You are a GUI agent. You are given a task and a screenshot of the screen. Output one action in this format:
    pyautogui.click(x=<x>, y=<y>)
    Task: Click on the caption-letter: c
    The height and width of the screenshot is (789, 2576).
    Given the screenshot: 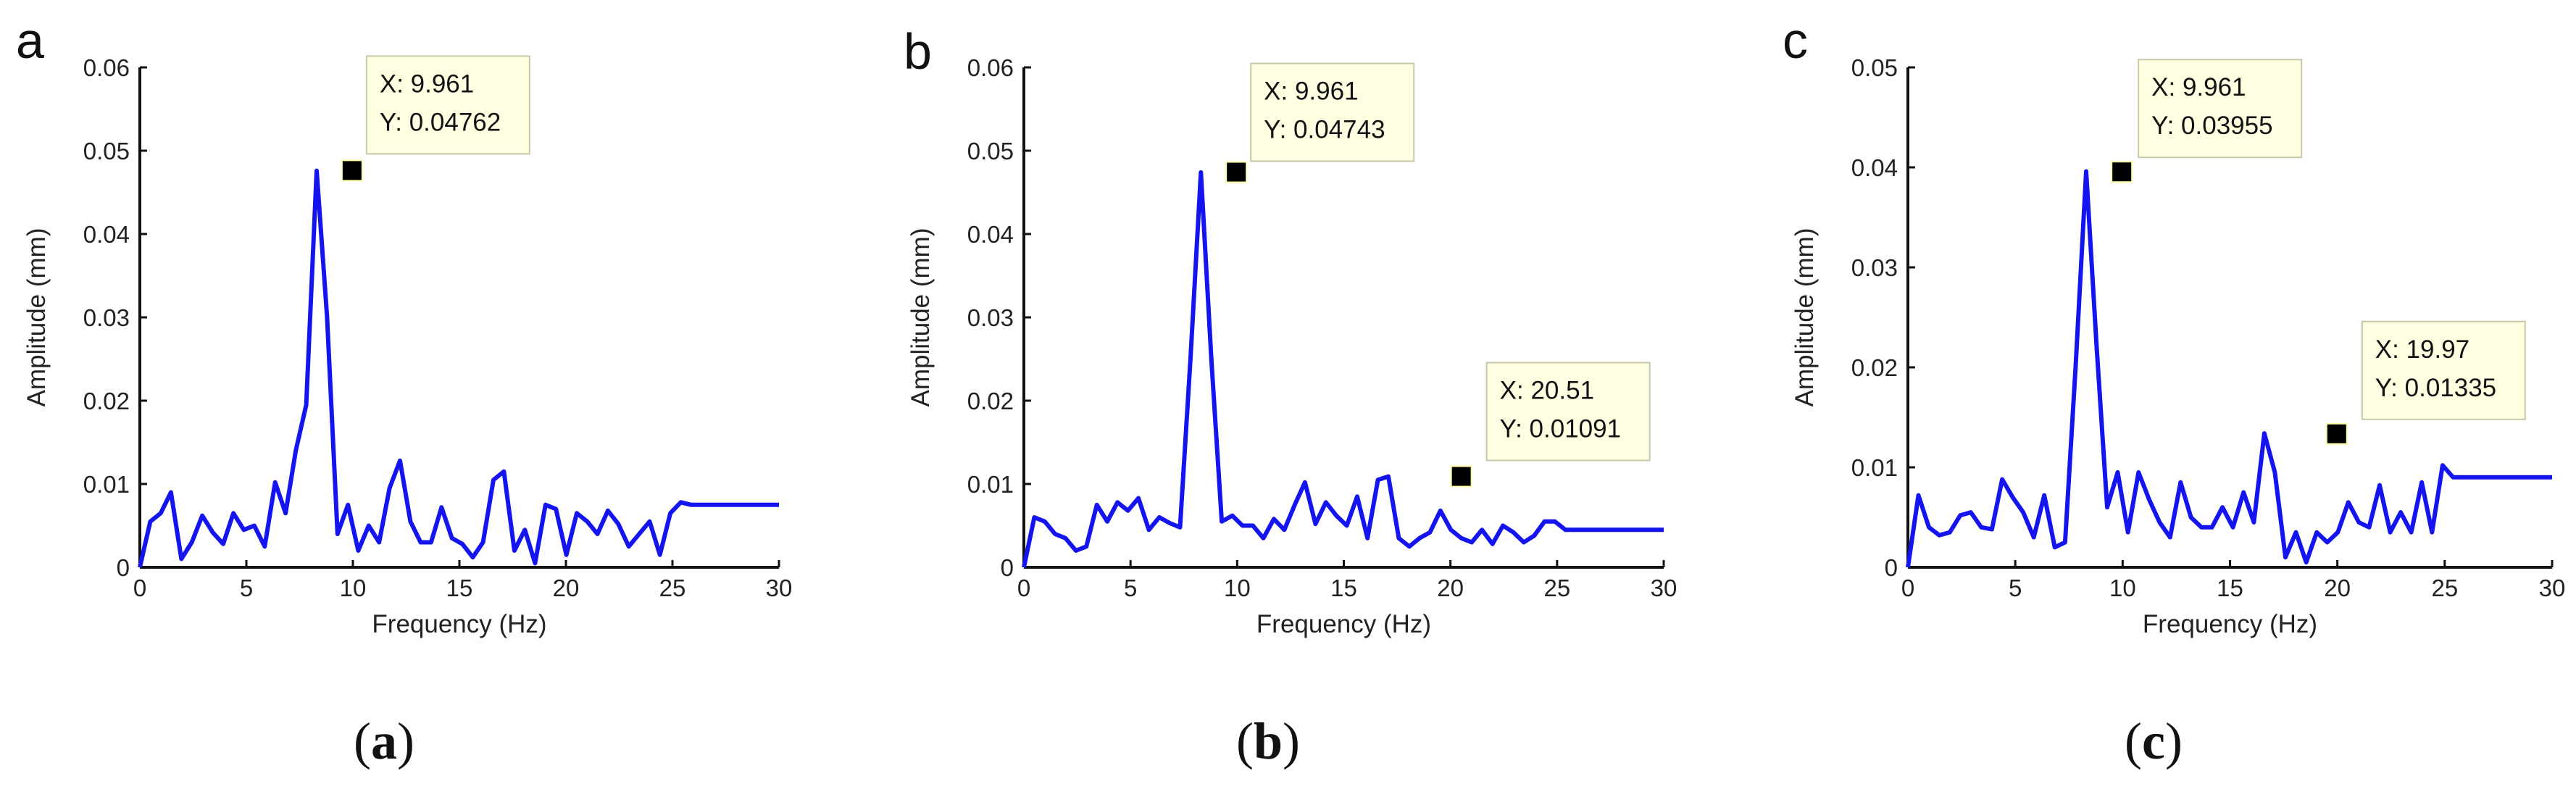 What is the action you would take?
    pyautogui.click(x=2153, y=741)
    